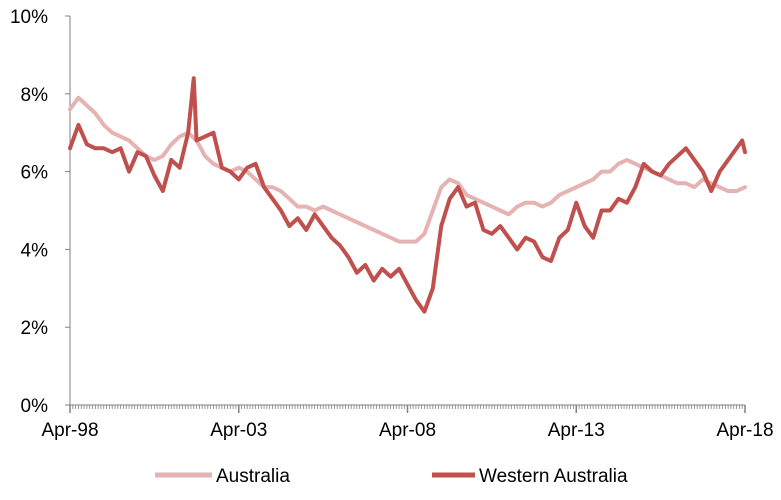  What do you see at coordinates (407, 430) in the screenshot?
I see `x-tick-label: Apr-08` at bounding box center [407, 430].